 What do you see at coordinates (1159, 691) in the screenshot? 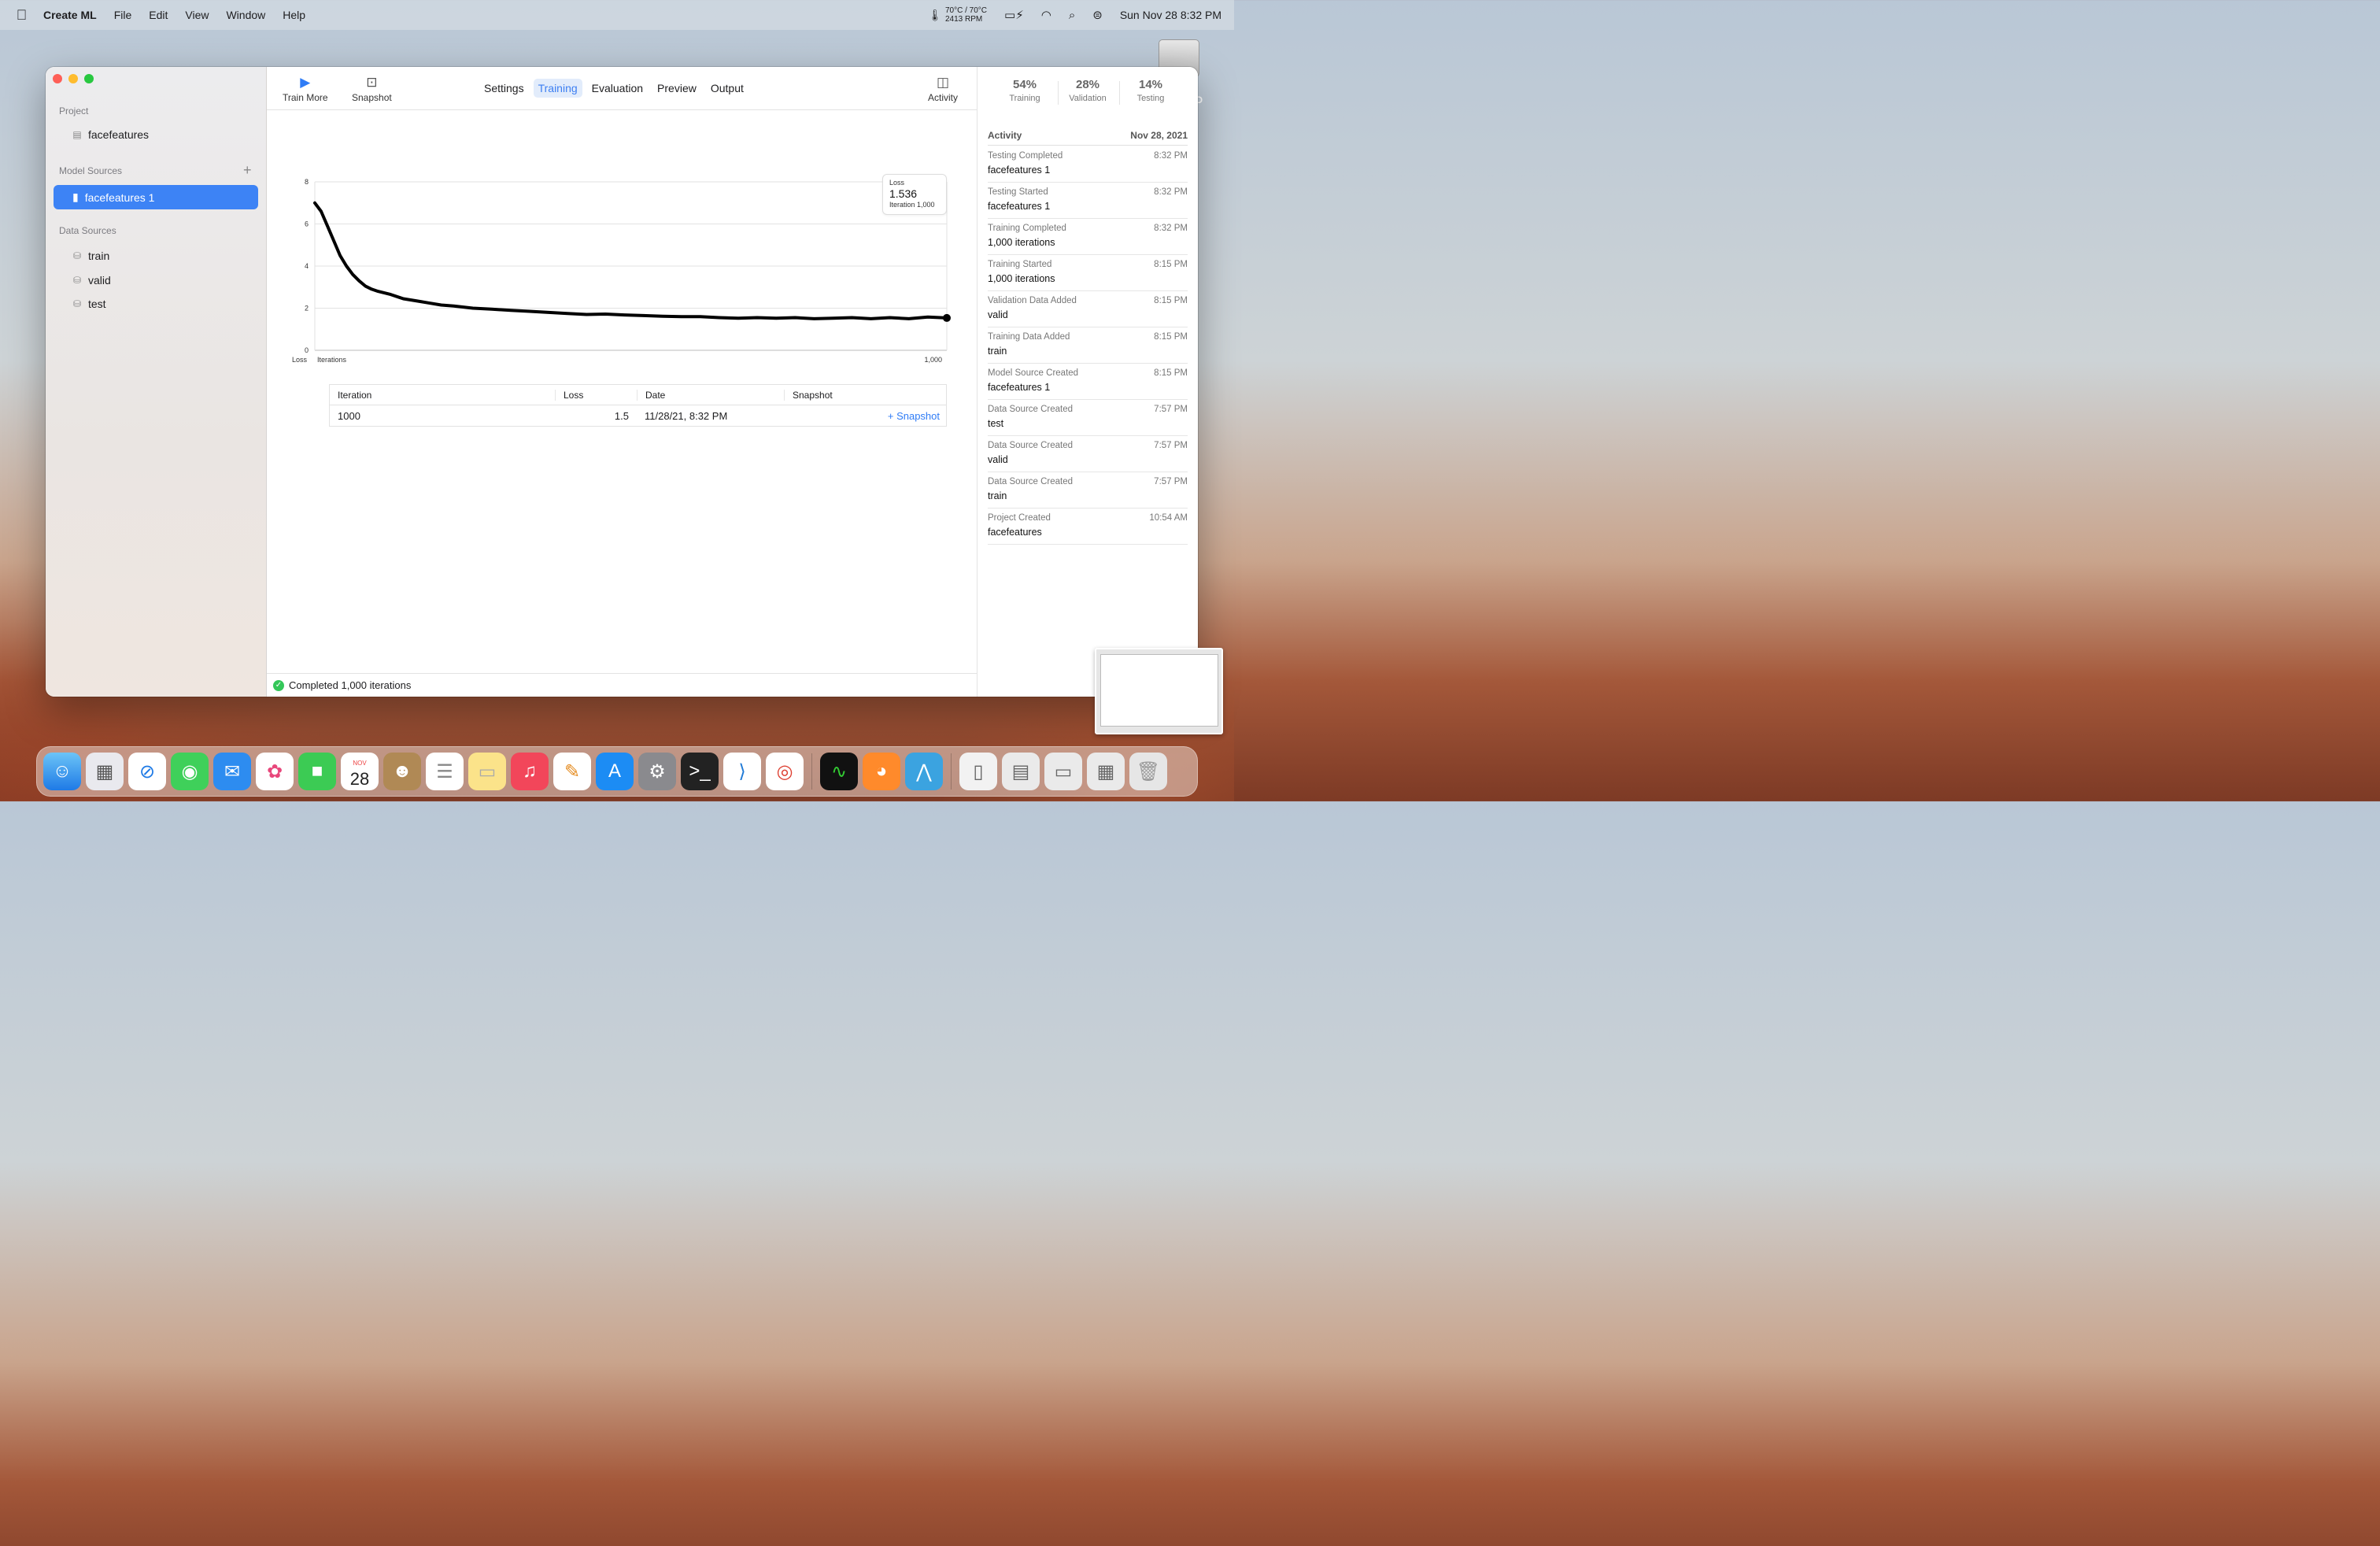
I see `window-thumbnail` at bounding box center [1159, 691].